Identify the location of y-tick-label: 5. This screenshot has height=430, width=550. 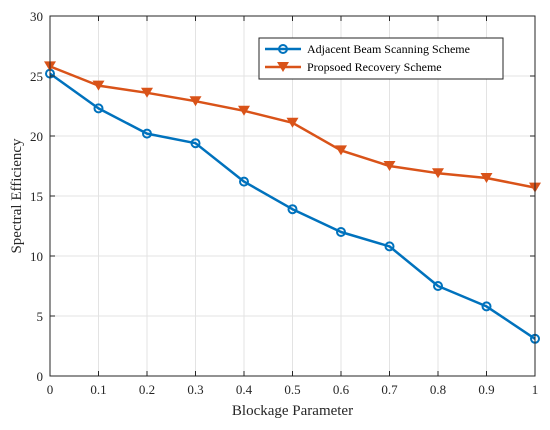
(40, 316).